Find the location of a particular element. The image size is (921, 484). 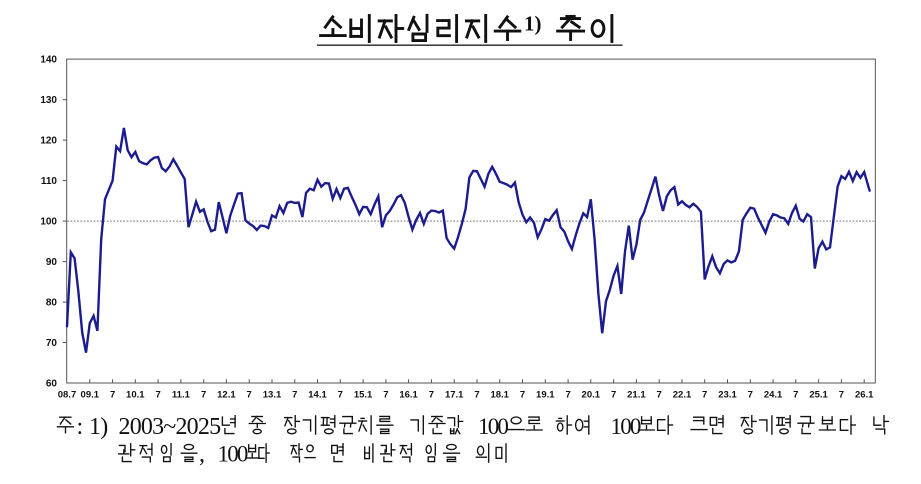

svg-text: 130 is located at coordinates (48, 100).